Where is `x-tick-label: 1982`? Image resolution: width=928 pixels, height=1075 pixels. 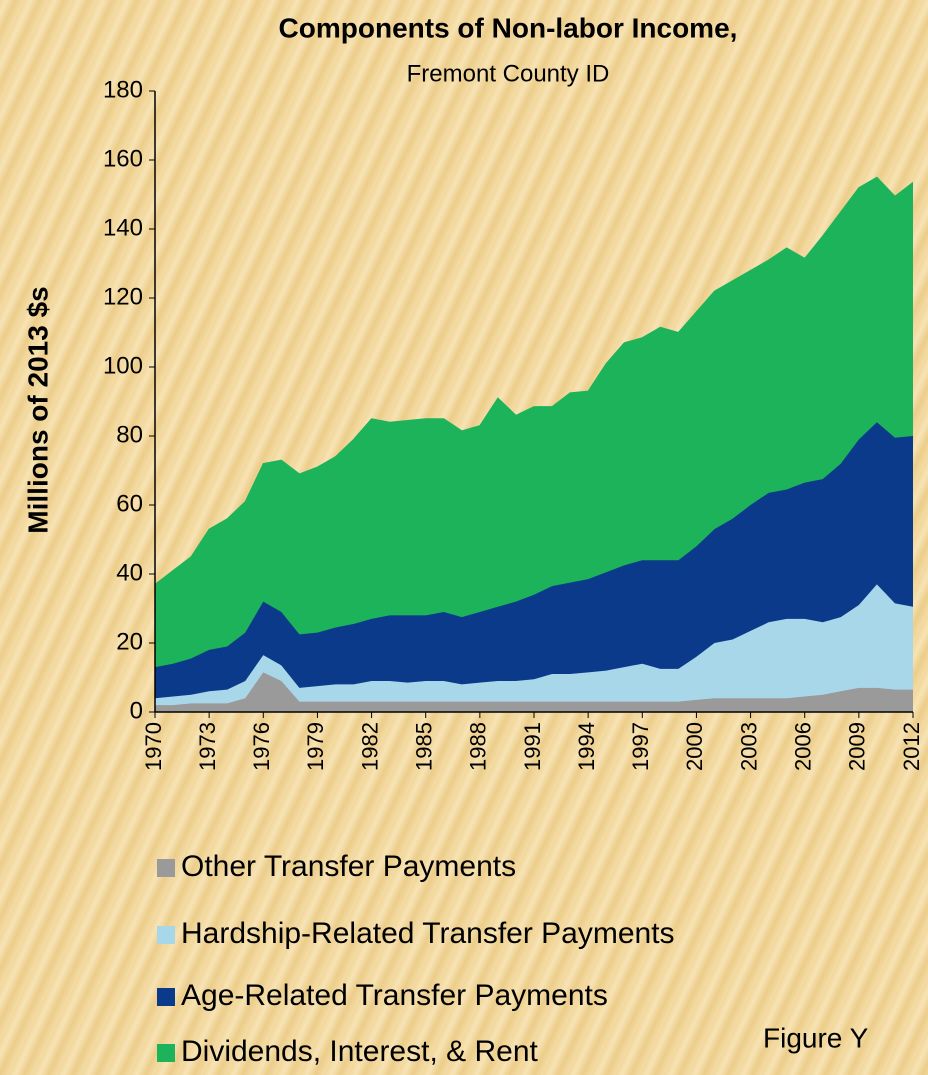
x-tick-label: 1982 is located at coordinates (369, 746).